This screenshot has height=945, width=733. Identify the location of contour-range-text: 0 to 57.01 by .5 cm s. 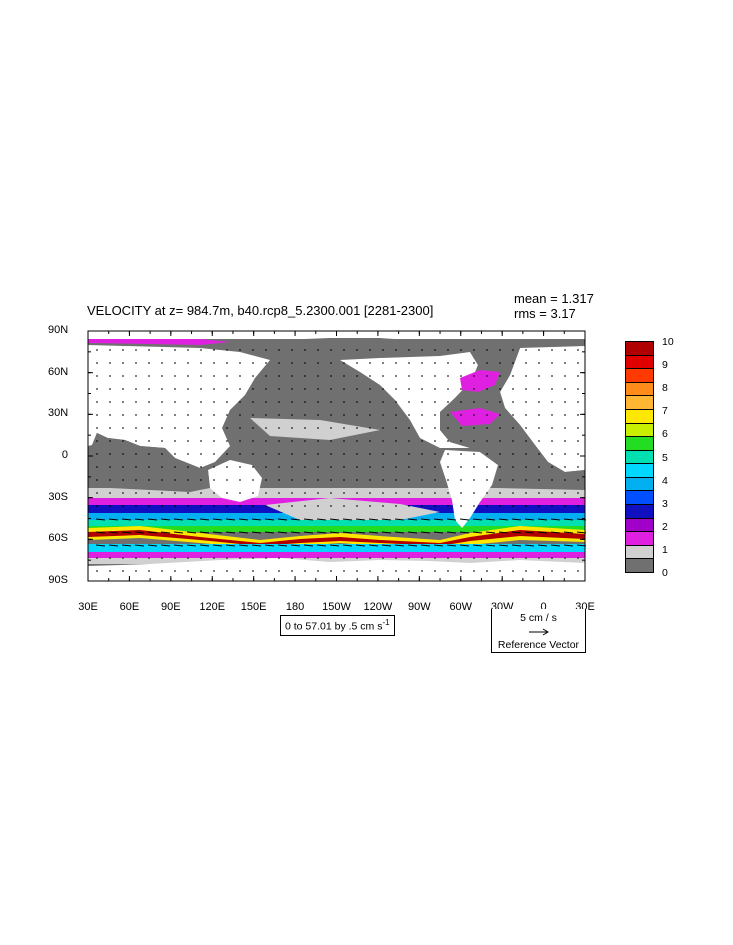
(334, 626).